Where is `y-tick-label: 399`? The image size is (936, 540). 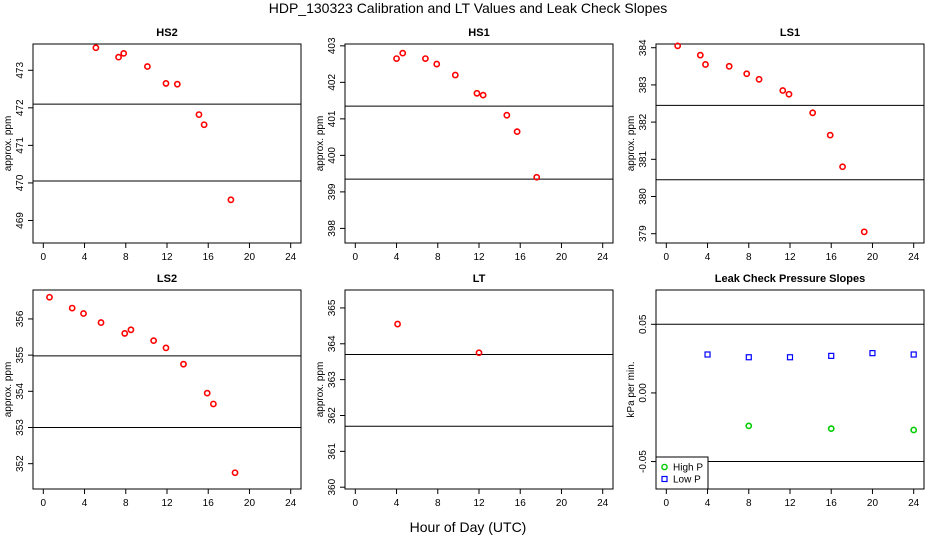 y-tick-label: 399 is located at coordinates (332, 191).